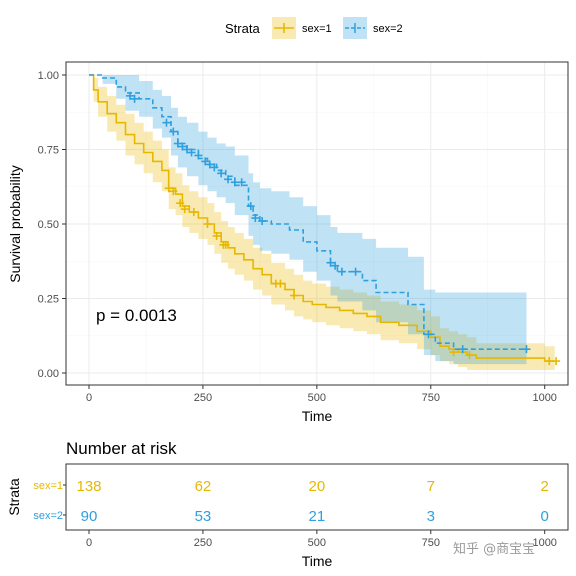 The image size is (576, 576). What do you see at coordinates (203, 516) in the screenshot?
I see `risk-count: 53` at bounding box center [203, 516].